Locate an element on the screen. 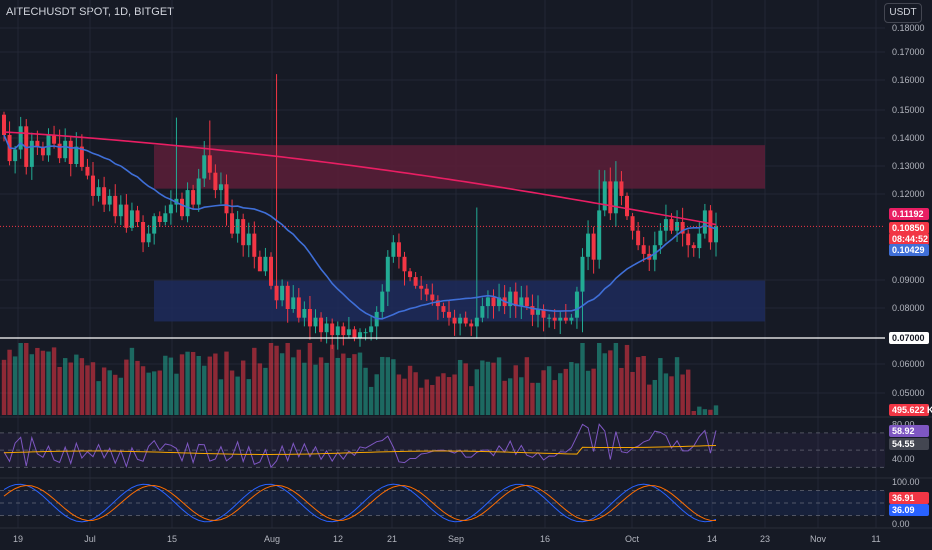 This screenshot has height=550, width=932. y-tick-label: 0.12000 is located at coordinates (908, 194).